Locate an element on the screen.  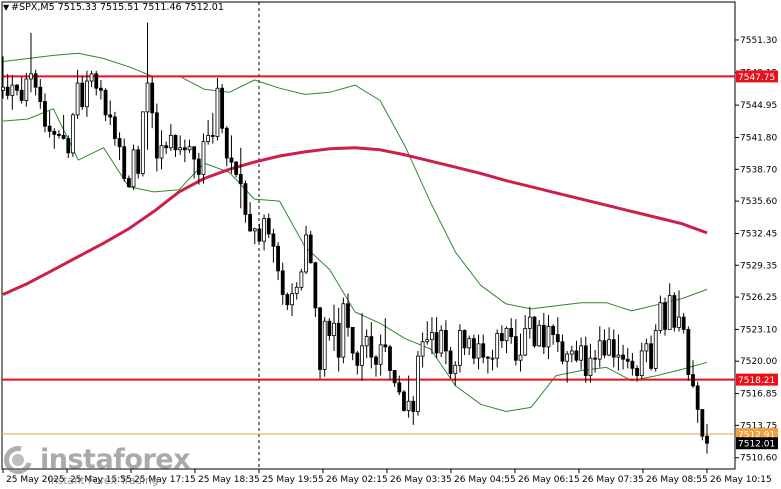
level-label: 7547.75 is located at coordinates (756, 78).